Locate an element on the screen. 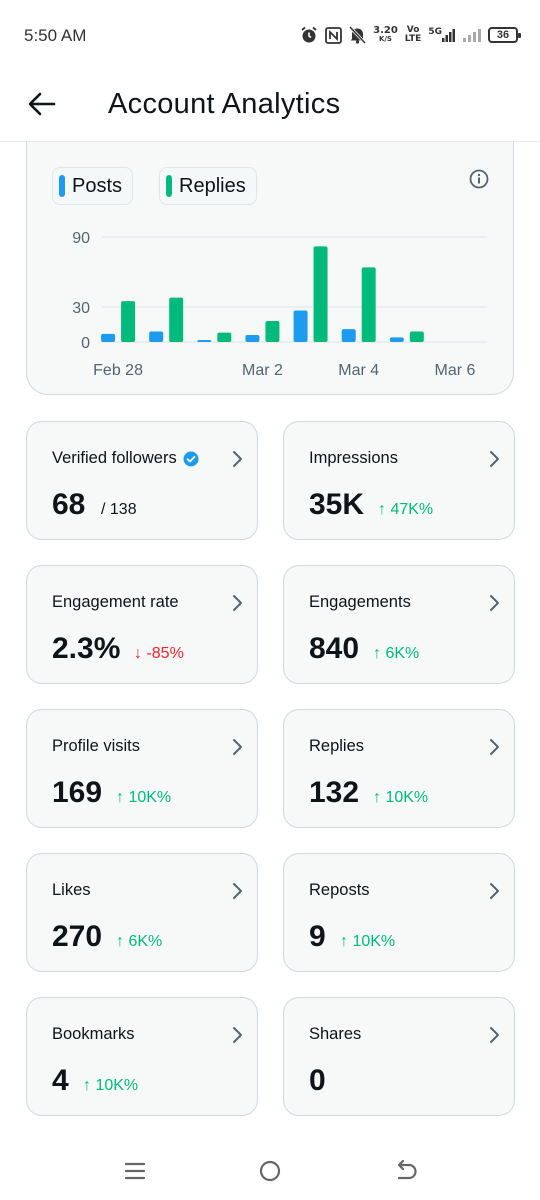  bar-chart: 0 30 90 Feb 28 Mar 2 Mar 4 Mar 6 is located at coordinates (279, 304).